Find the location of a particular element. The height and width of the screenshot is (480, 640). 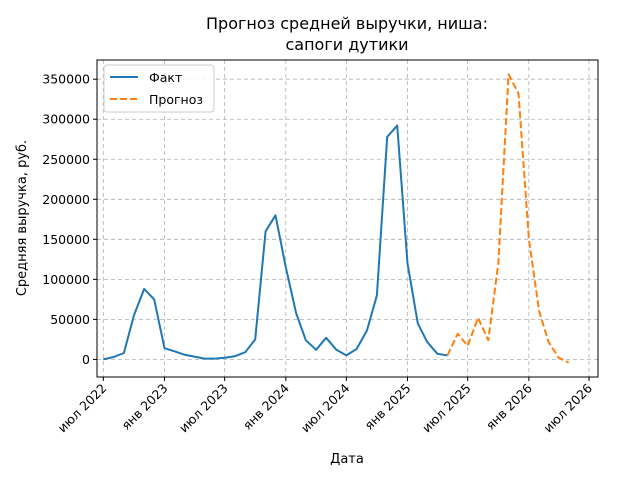

y-tick-label: 150000 is located at coordinates (66, 239).